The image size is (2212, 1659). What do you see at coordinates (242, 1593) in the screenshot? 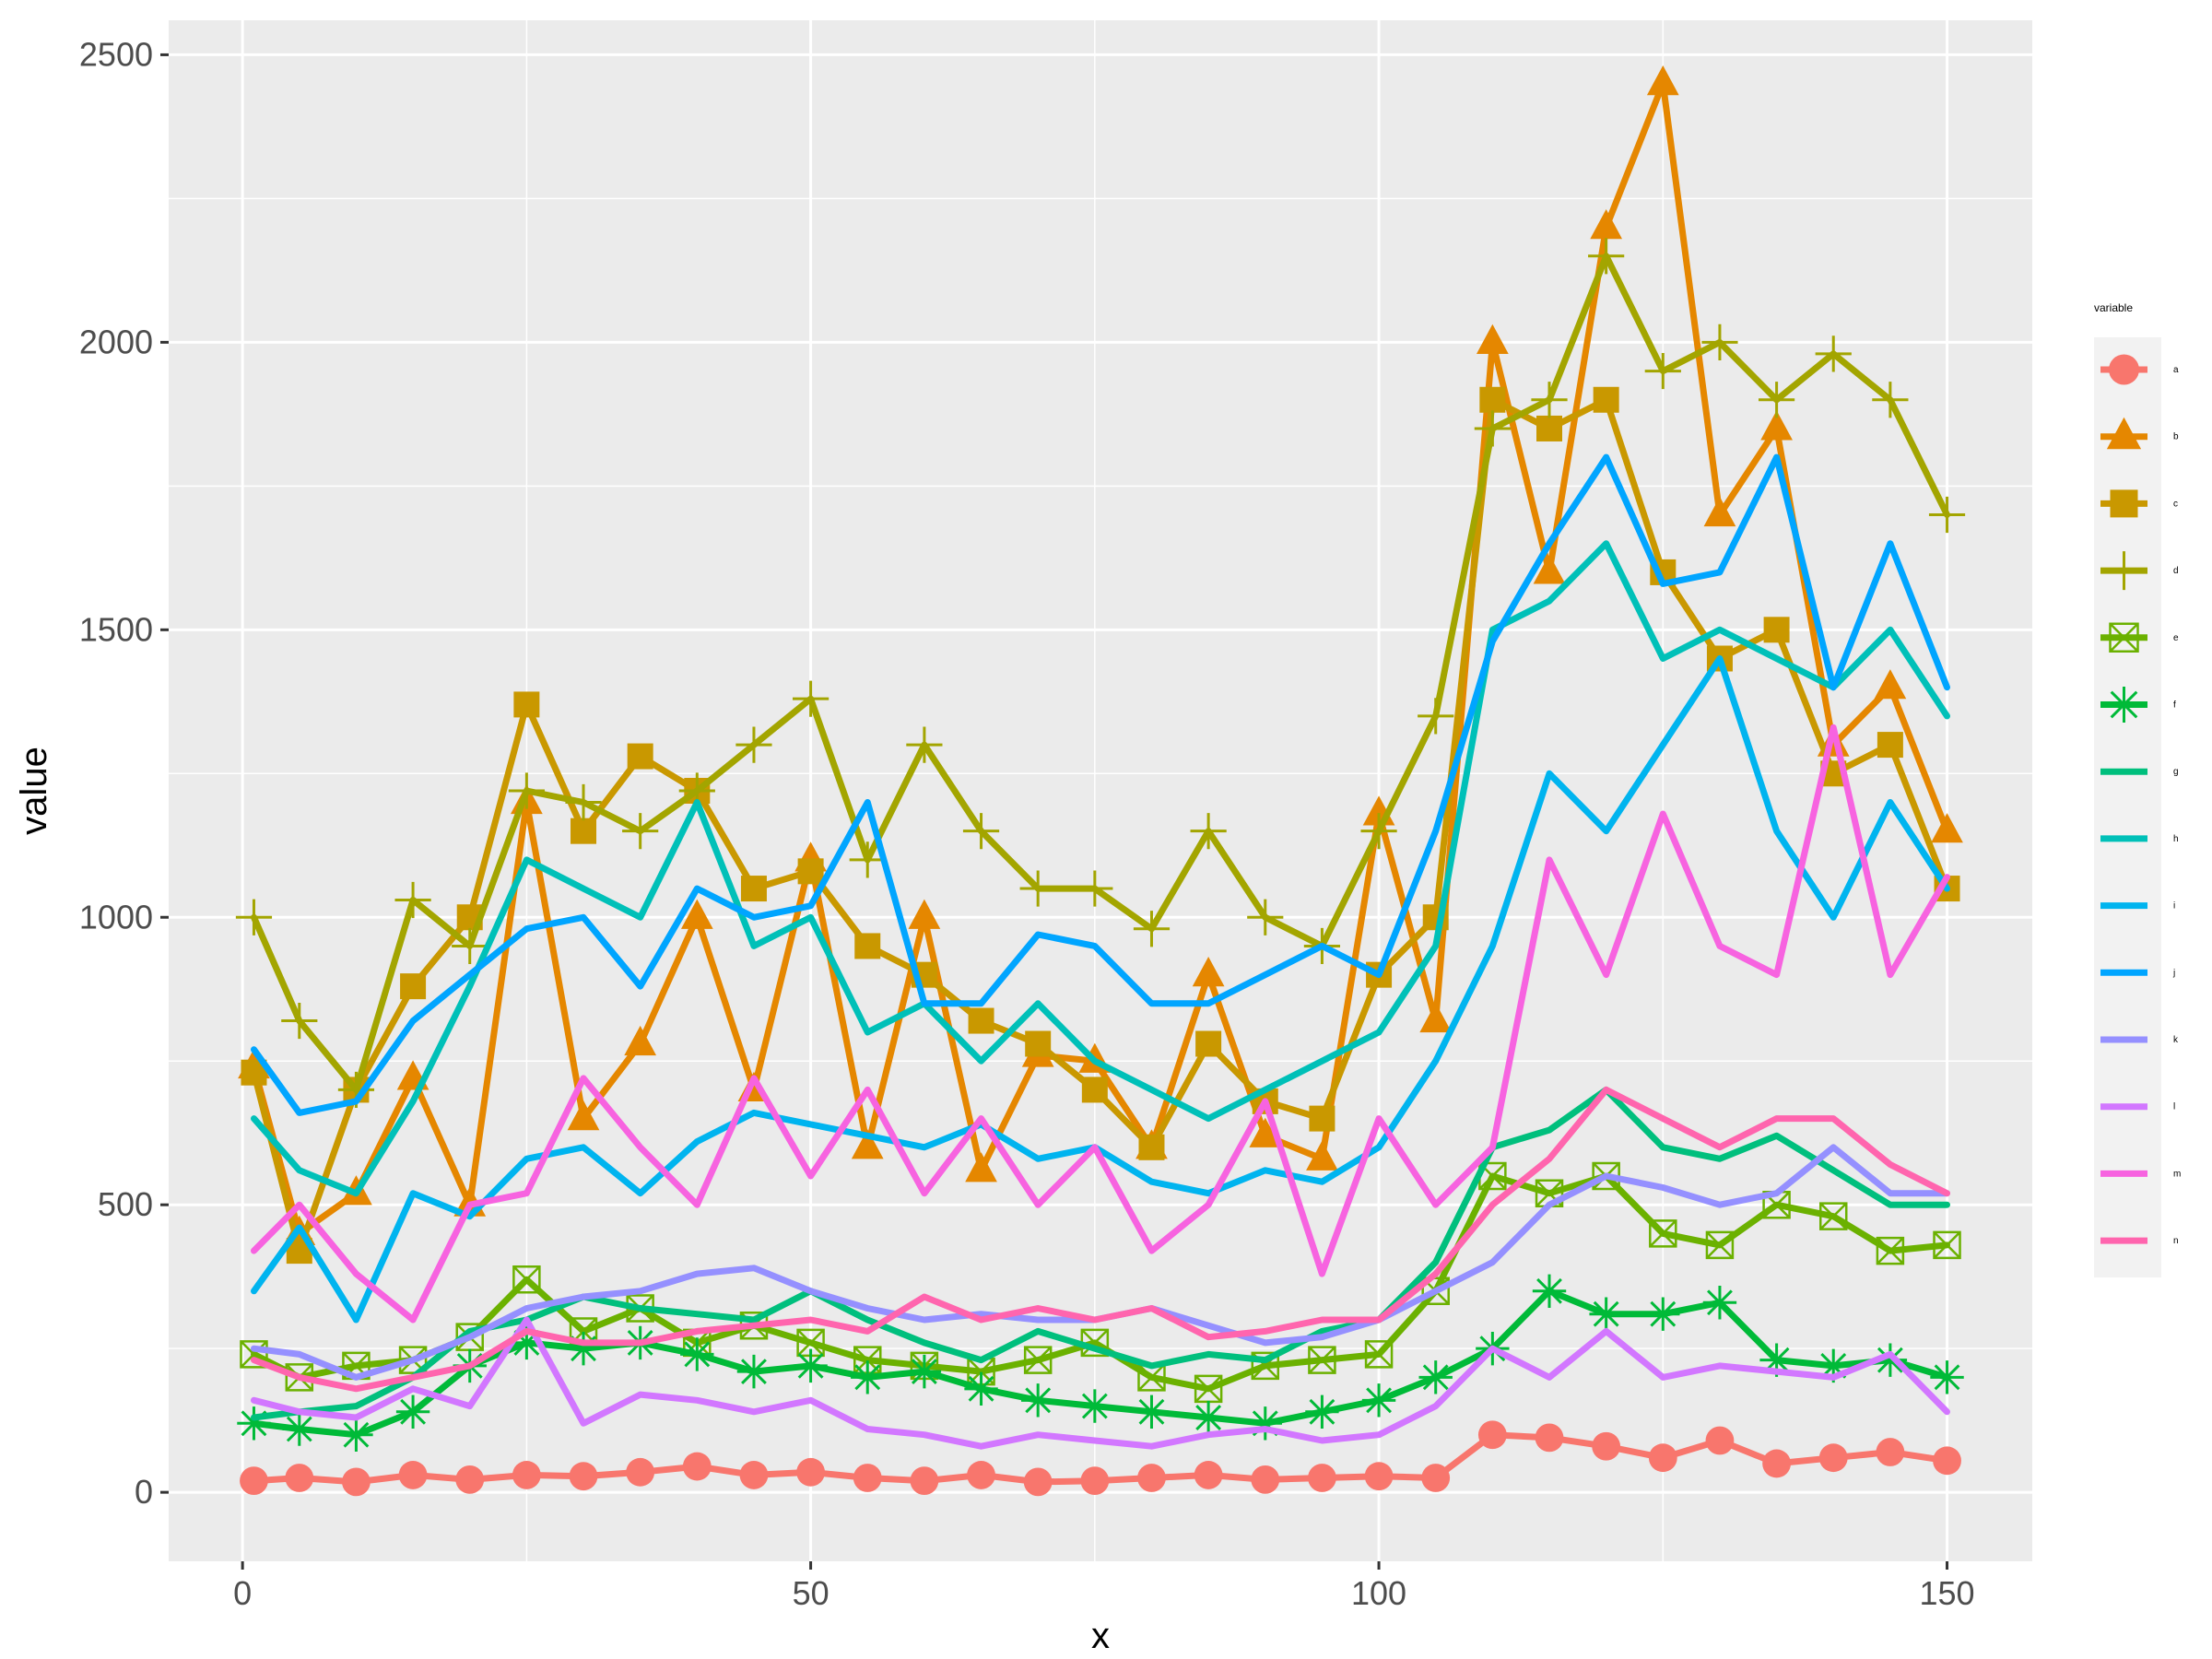
I see `x-tick-label: 0` at bounding box center [242, 1593].